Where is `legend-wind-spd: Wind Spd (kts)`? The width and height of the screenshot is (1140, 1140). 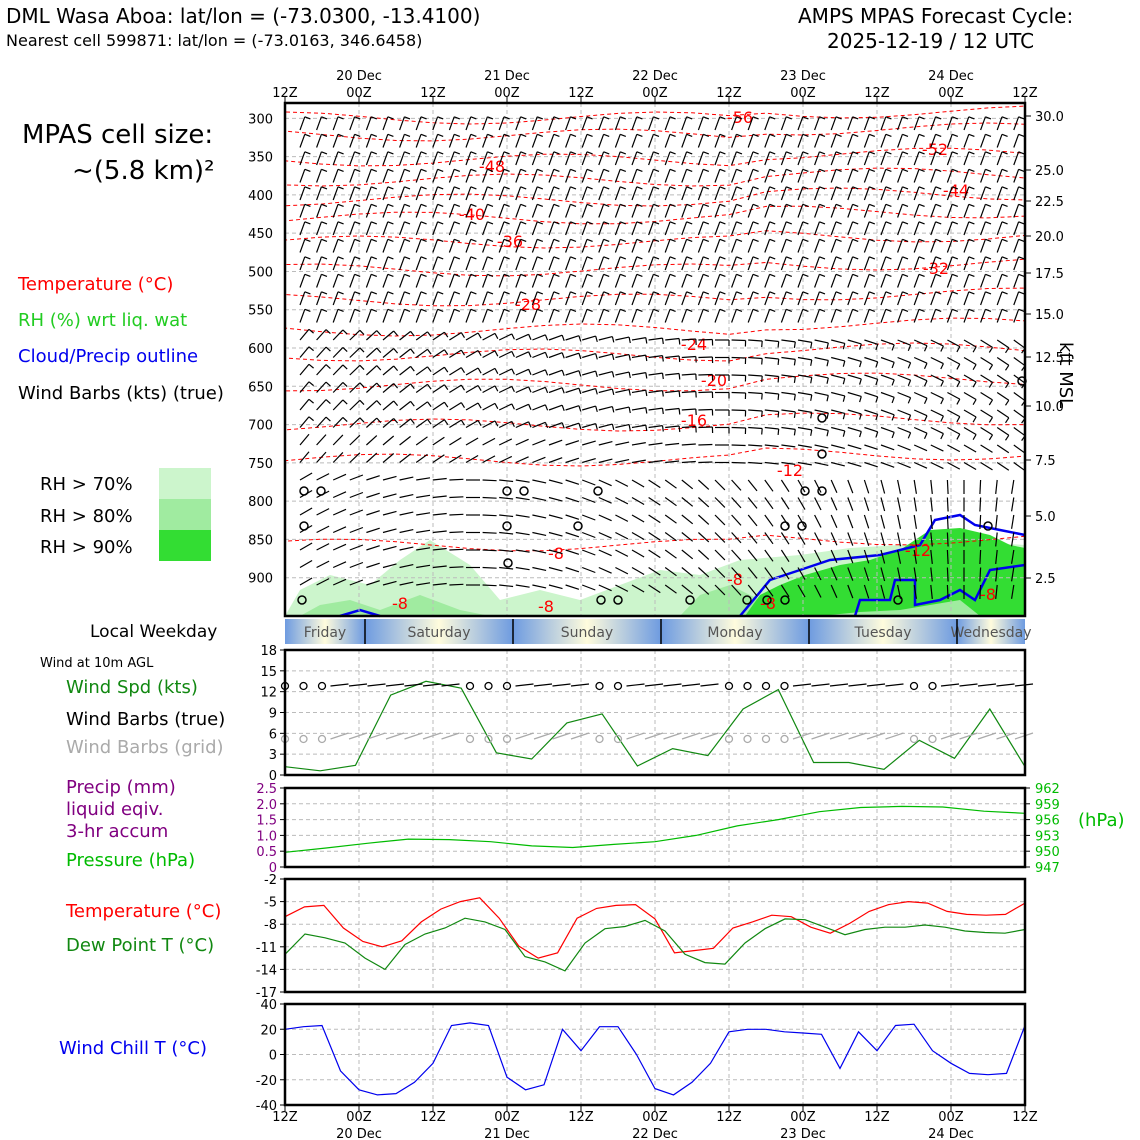
legend-wind-spd: Wind Spd (kts) is located at coordinates (132, 687).